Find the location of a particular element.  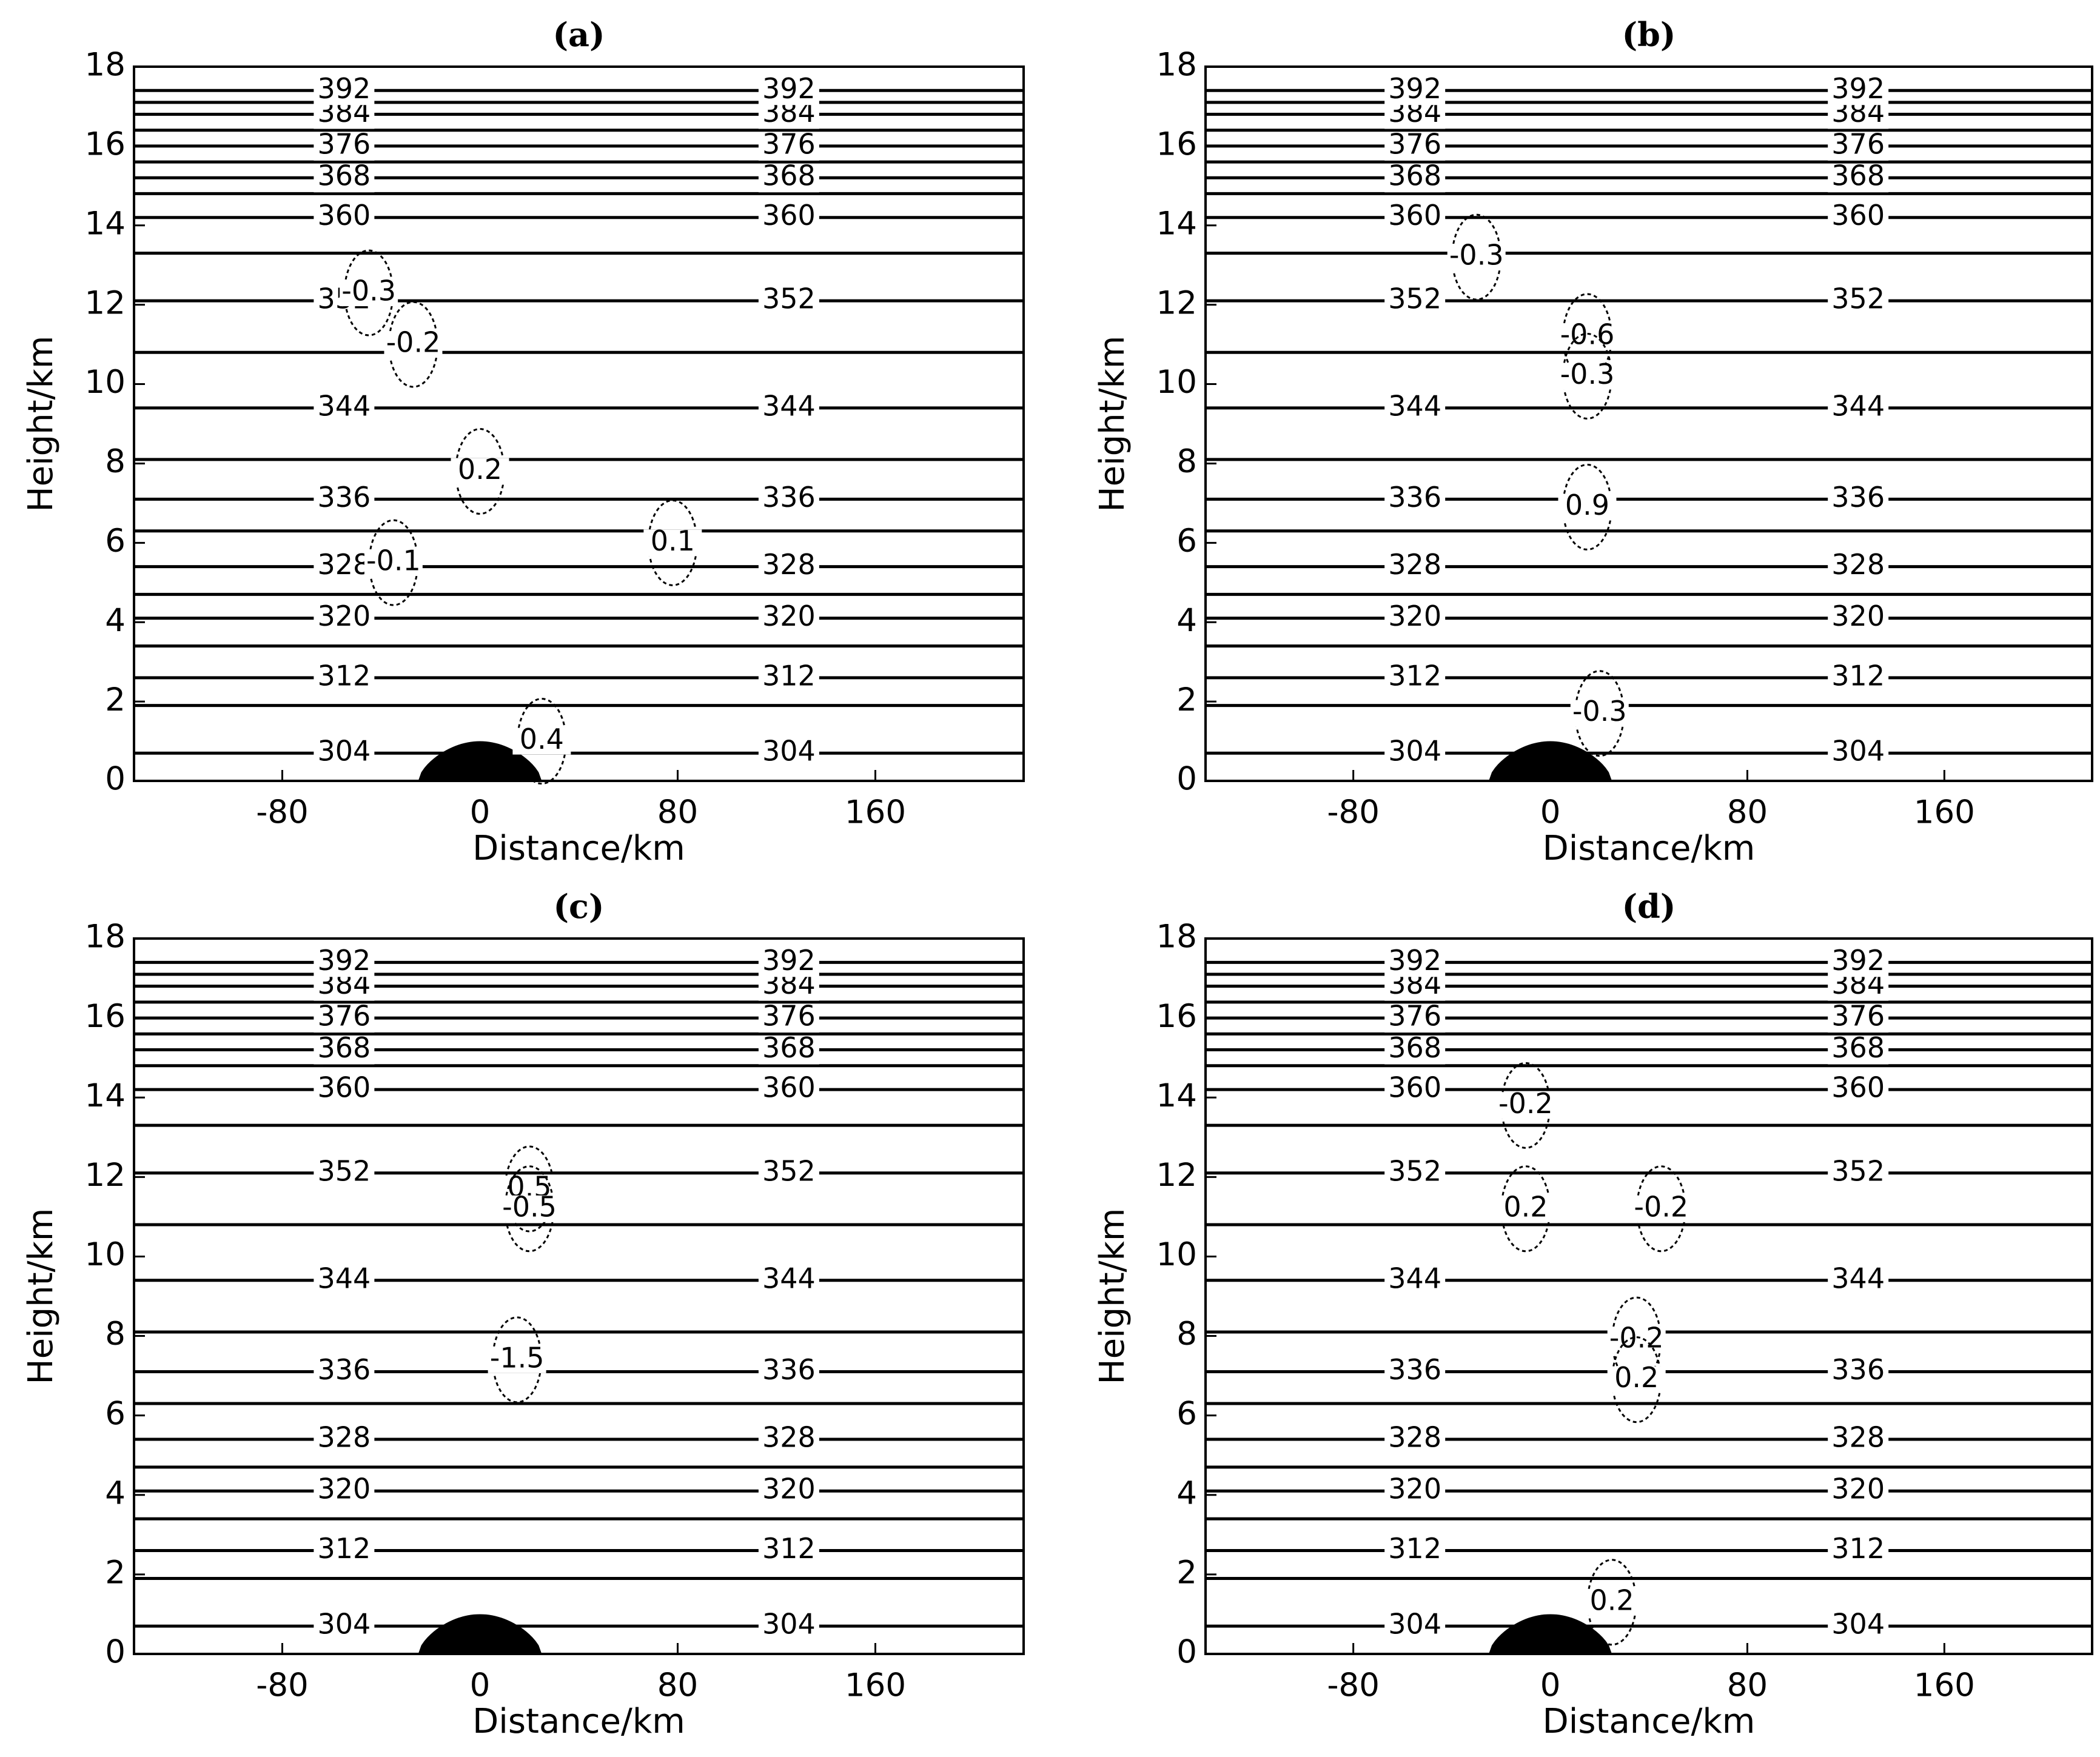

w-label: -0.1 is located at coordinates (394, 560).